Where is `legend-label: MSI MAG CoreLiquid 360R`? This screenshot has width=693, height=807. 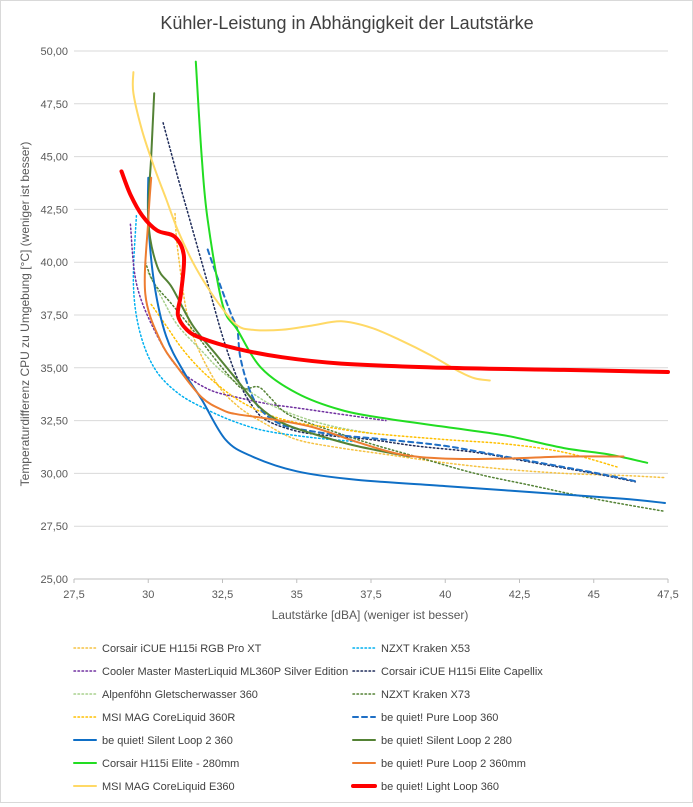 legend-label: MSI MAG CoreLiquid 360R is located at coordinates (168, 718).